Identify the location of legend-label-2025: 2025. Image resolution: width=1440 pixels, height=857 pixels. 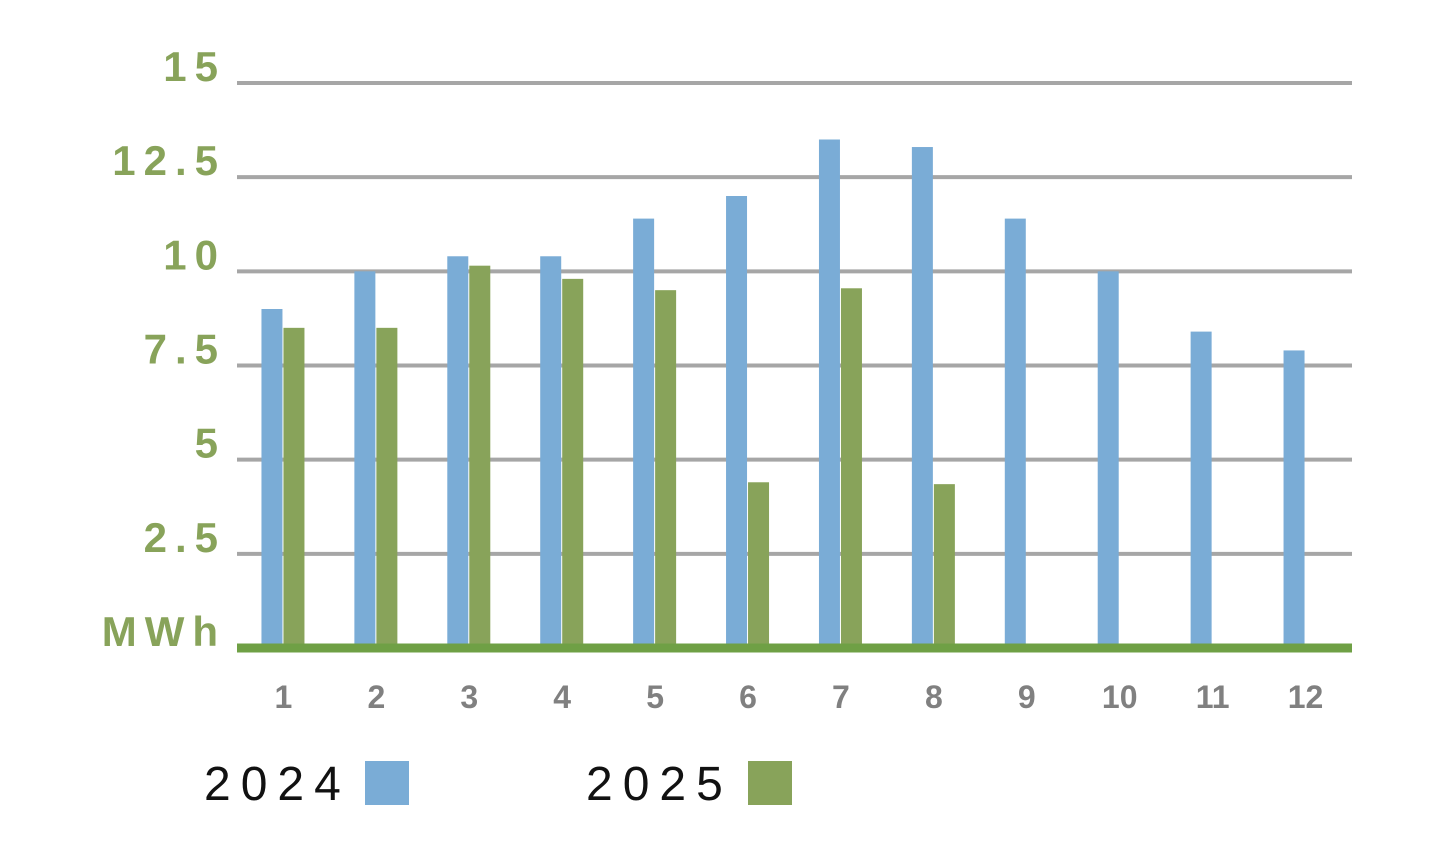
(659, 784).